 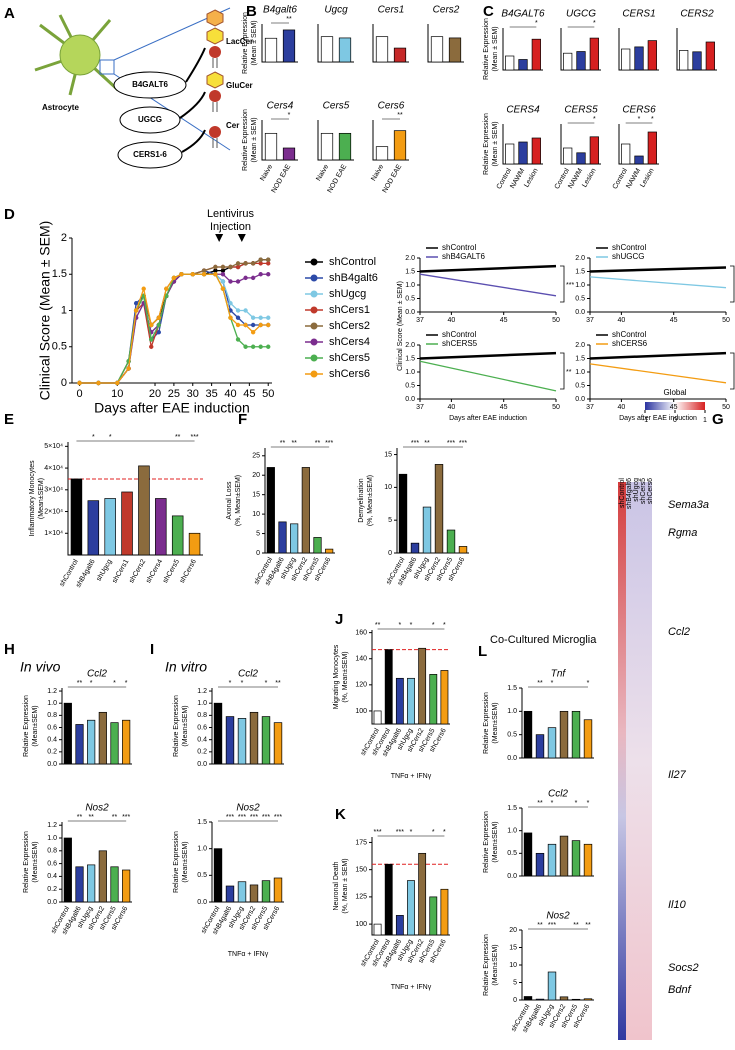 What do you see at coordinates (495, 964) in the screenshot?
I see `y-axis-label: (Mean±SEM)` at bounding box center [495, 964].